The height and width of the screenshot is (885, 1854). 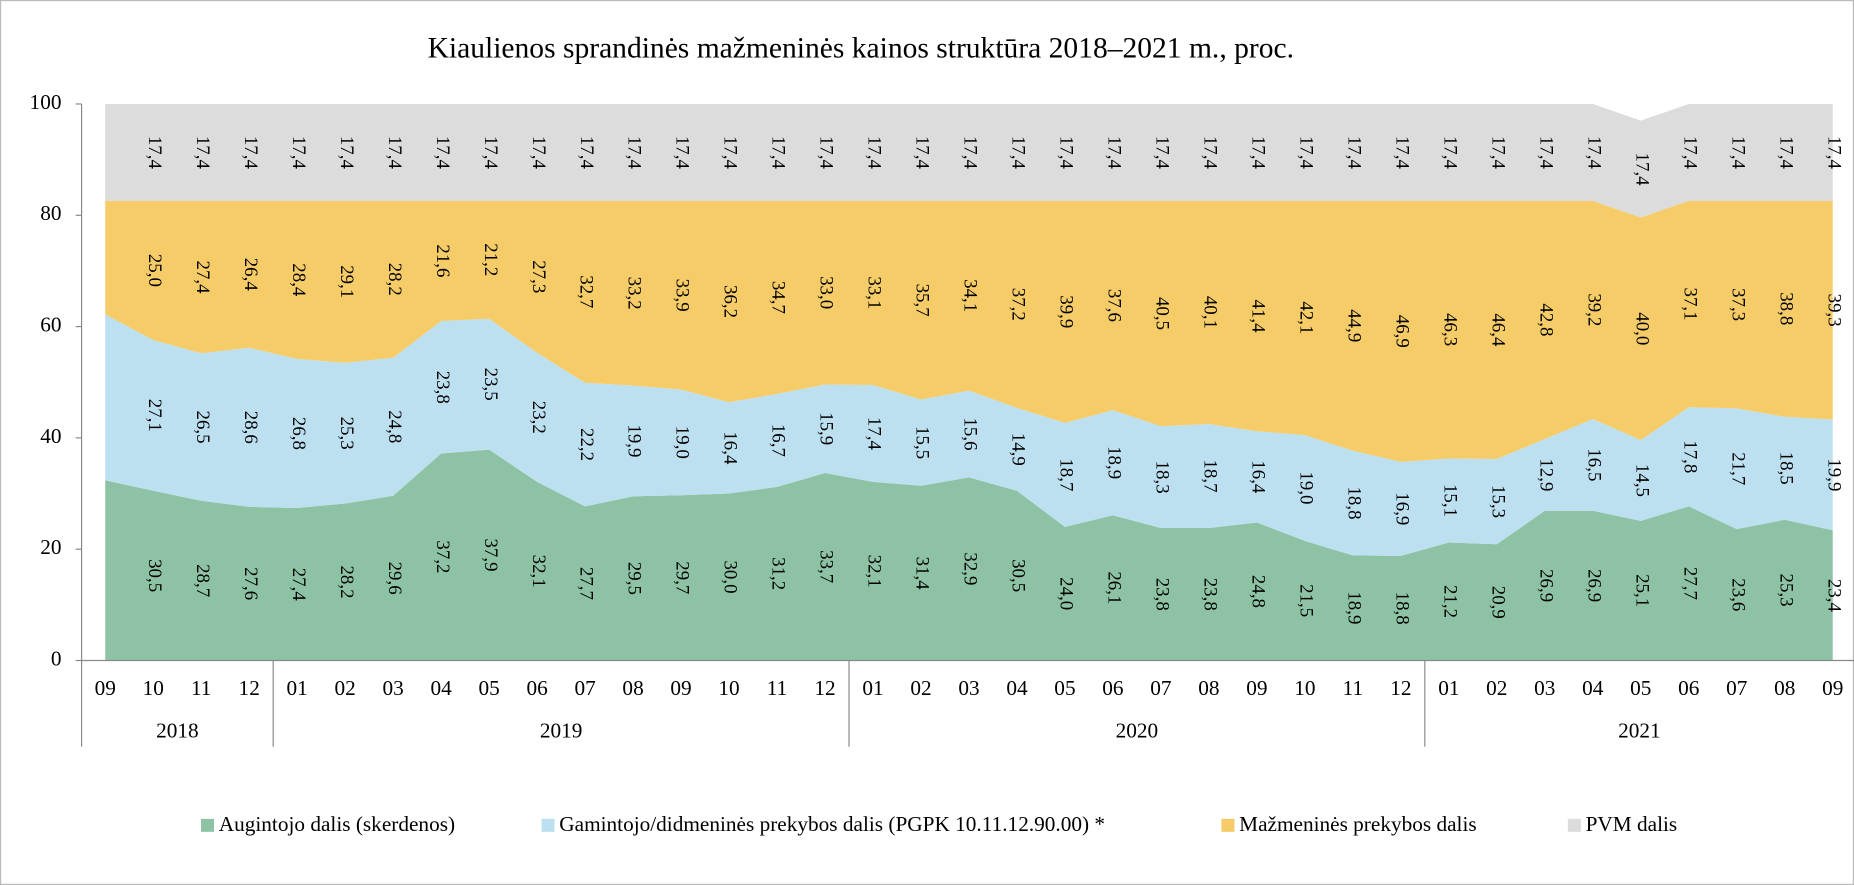 What do you see at coordinates (778, 440) in the screenshot?
I see `data-label: 16,7` at bounding box center [778, 440].